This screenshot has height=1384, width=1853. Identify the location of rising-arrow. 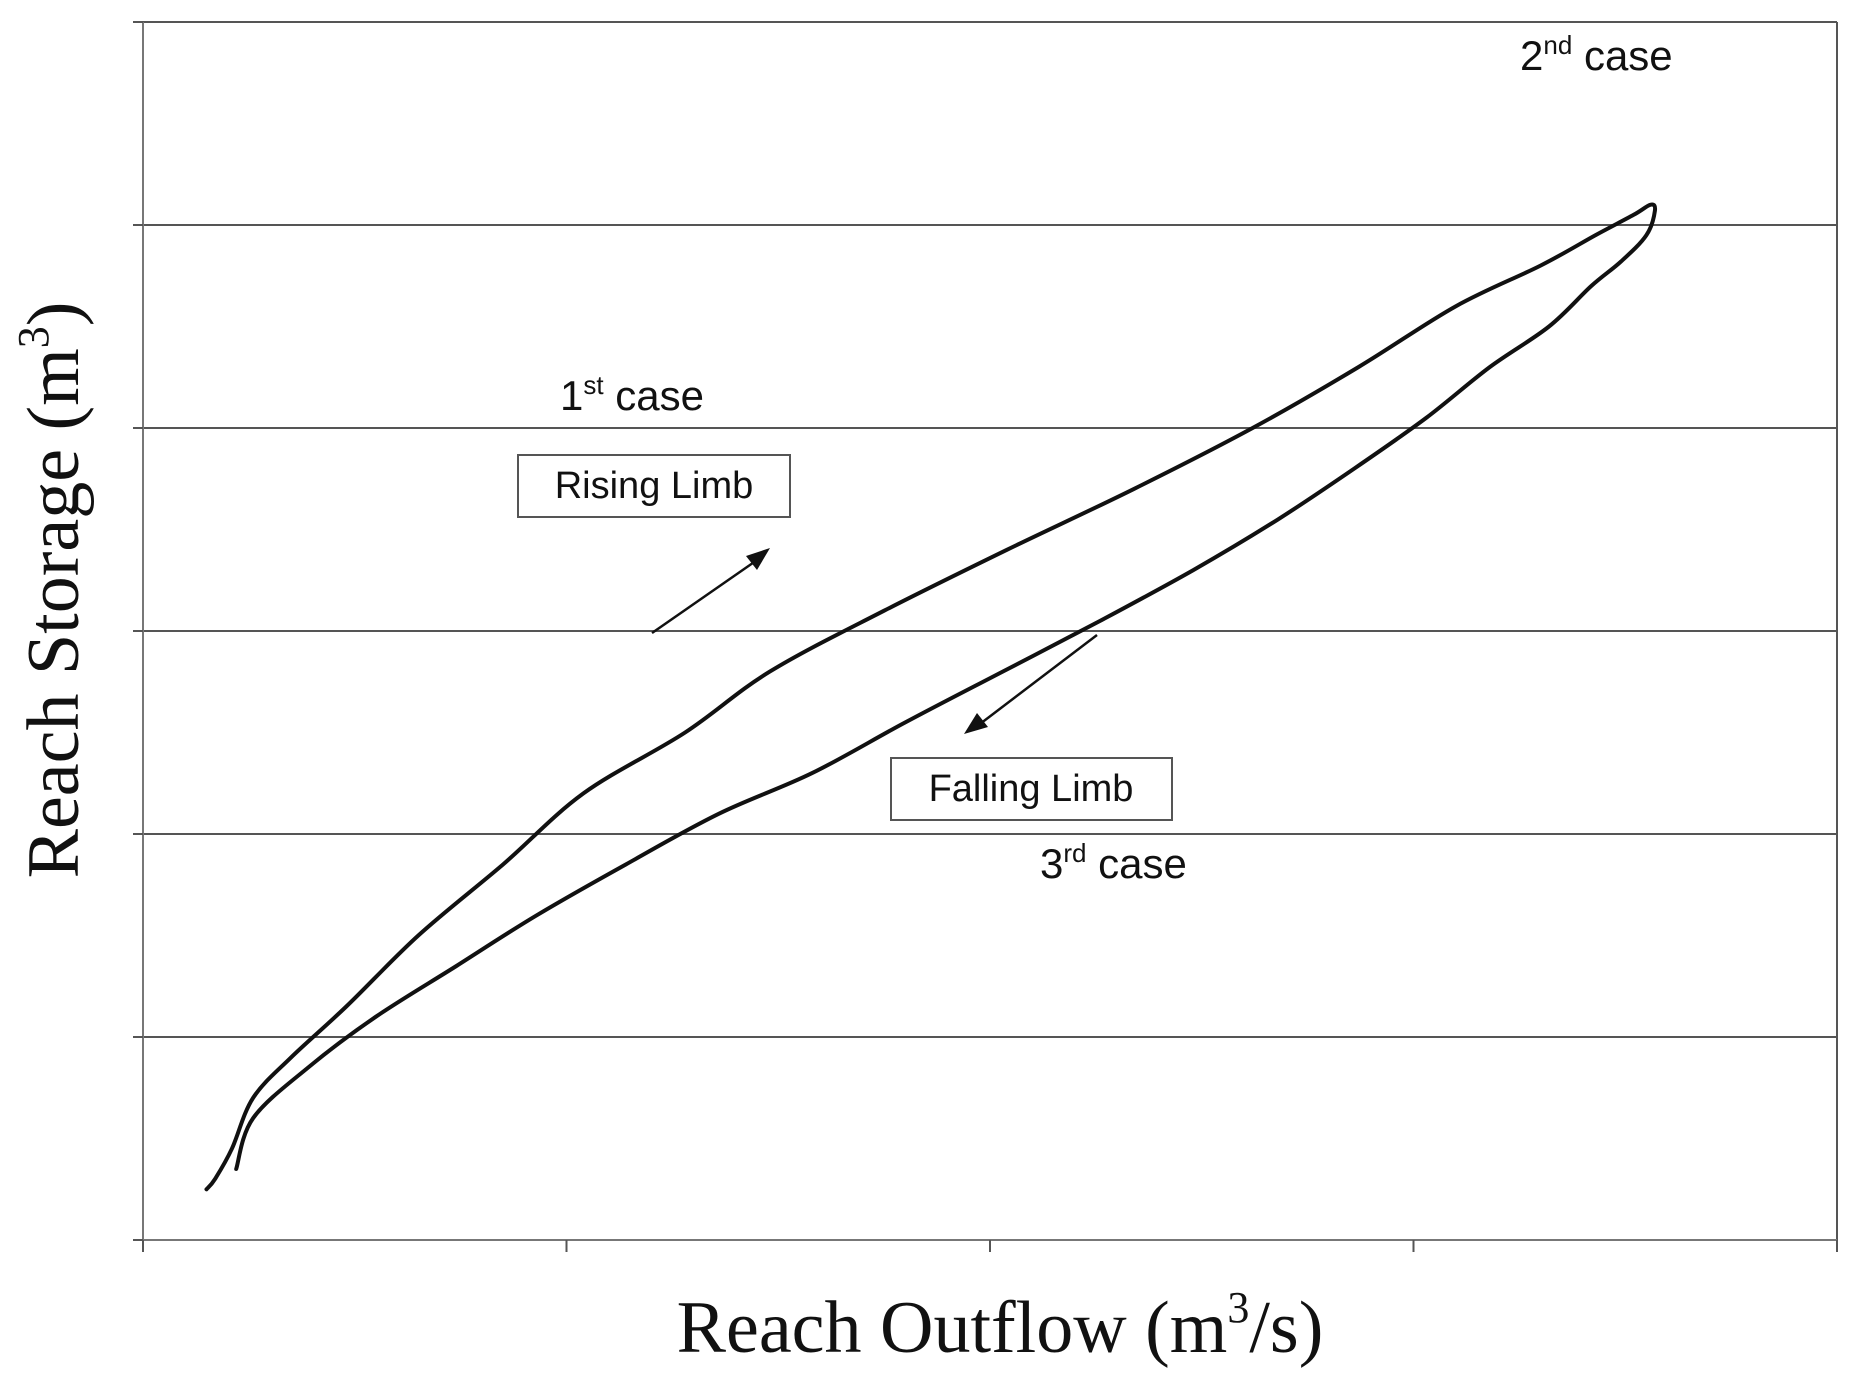
(710, 591).